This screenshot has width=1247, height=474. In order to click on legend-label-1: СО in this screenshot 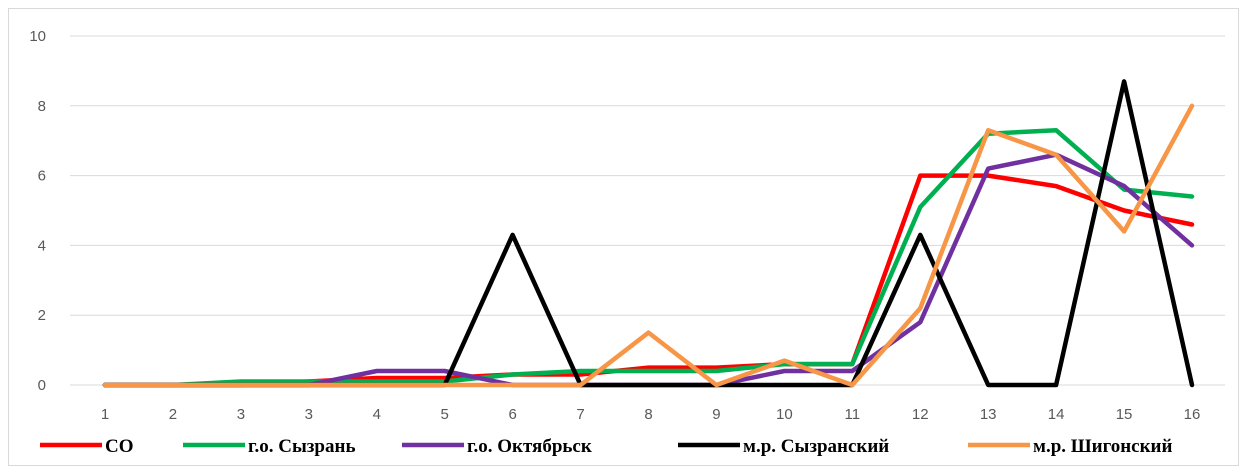, I will do `click(119, 446)`.